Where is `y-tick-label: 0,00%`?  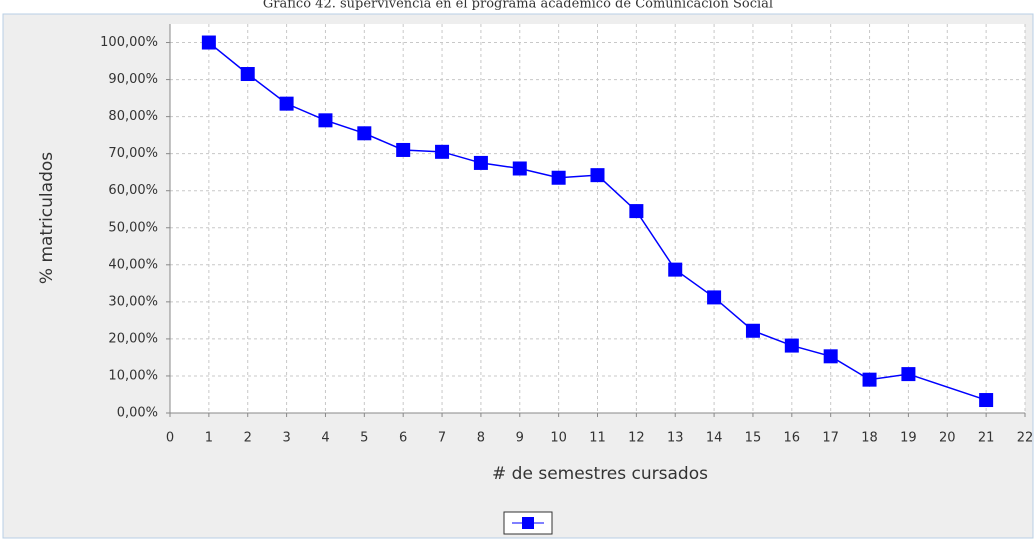
y-tick-label: 0,00% is located at coordinates (137, 413).